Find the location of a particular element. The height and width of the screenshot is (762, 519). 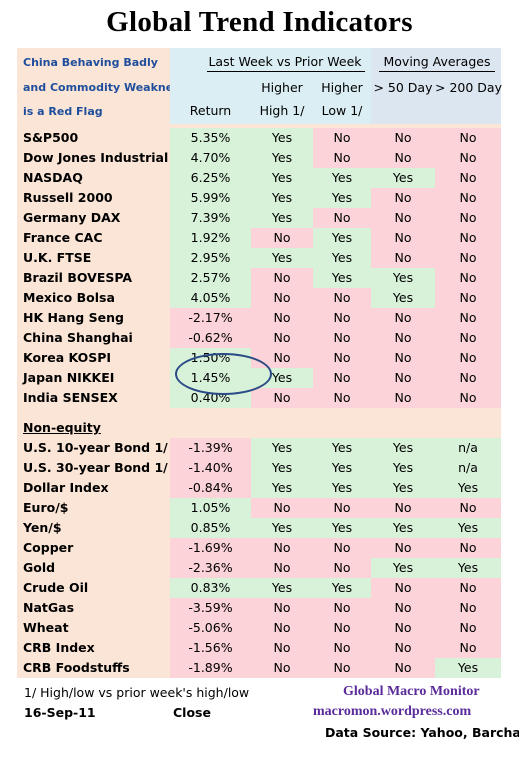

row-name: Brazil BOVESPA is located at coordinates (93, 278).